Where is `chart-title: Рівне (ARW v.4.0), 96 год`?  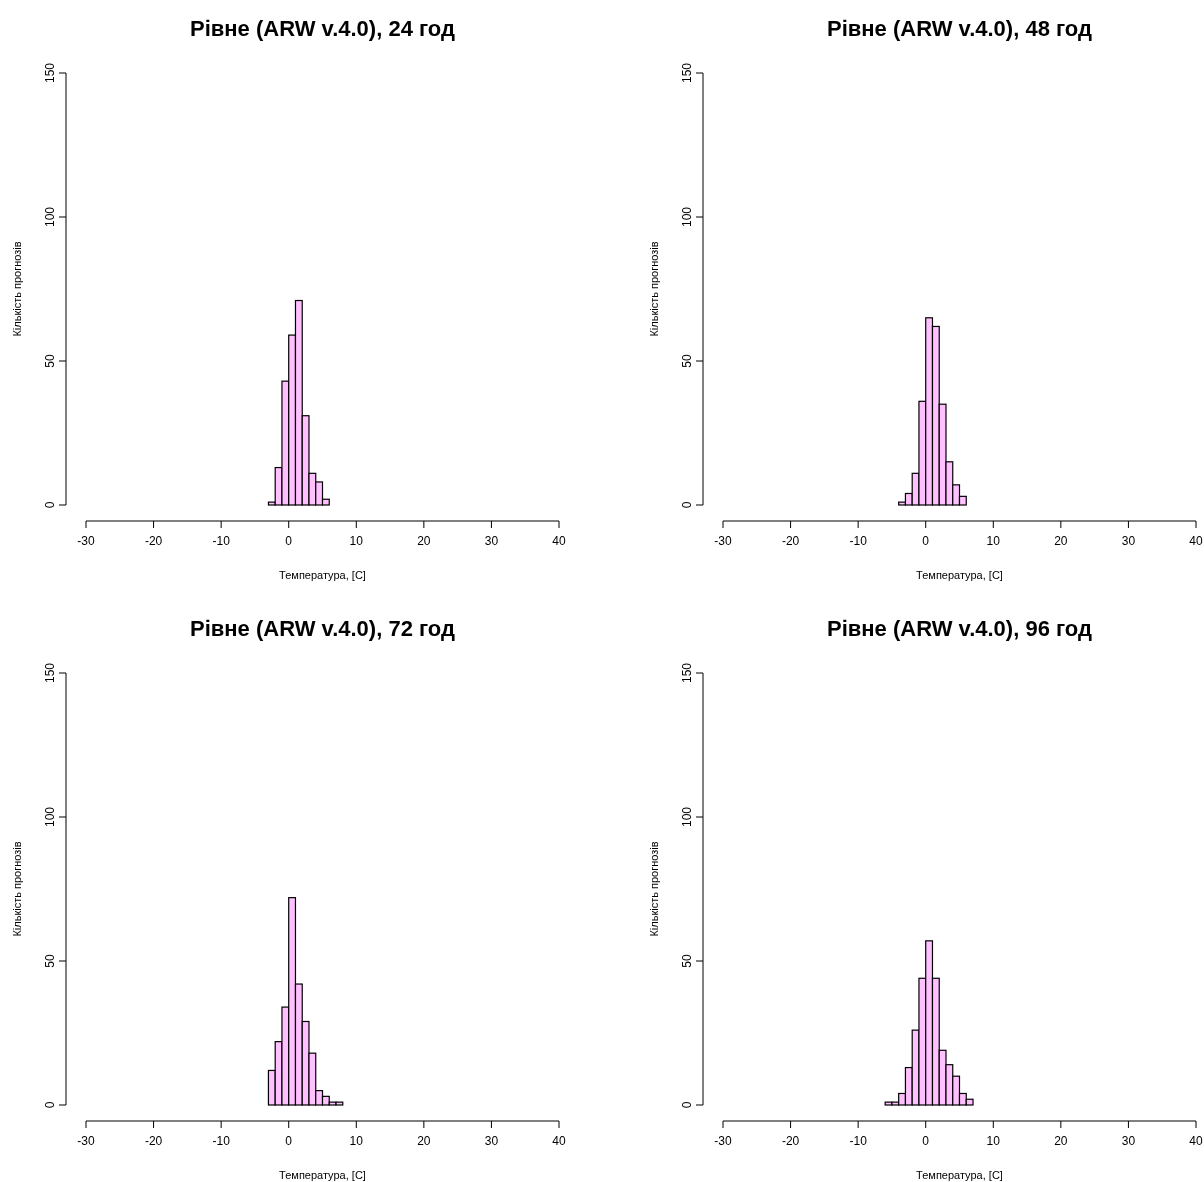
chart-title: Рівне (ARW v.4.0), 96 год is located at coordinates (959, 628).